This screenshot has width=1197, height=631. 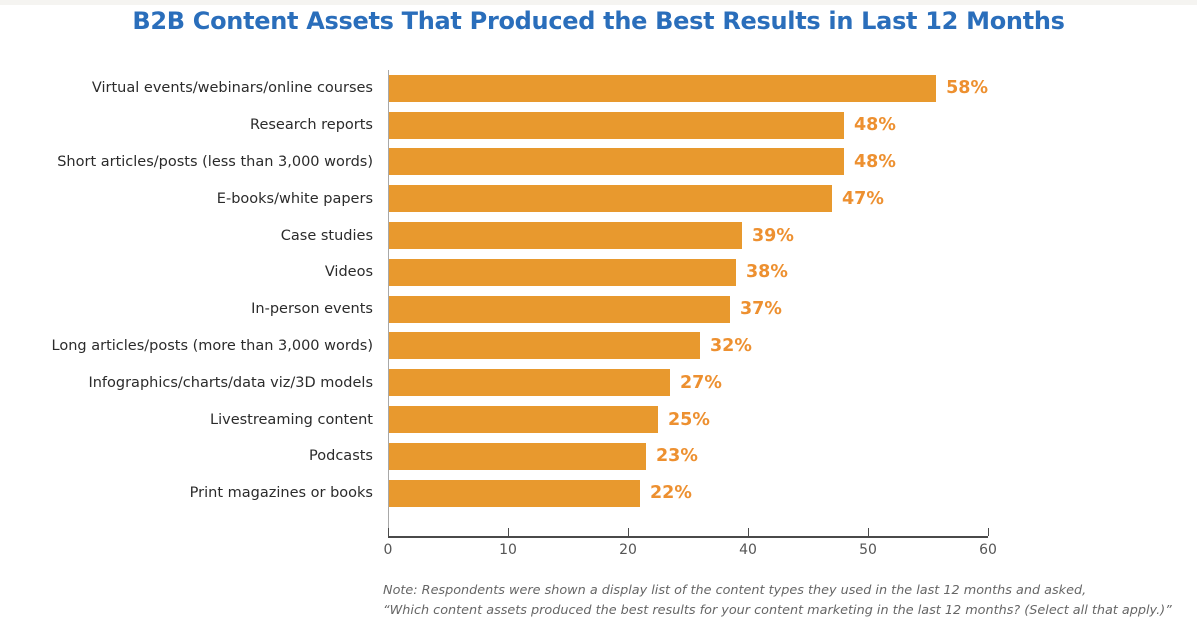 What do you see at coordinates (967, 88) in the screenshot?
I see `bar-value-label: 58%` at bounding box center [967, 88].